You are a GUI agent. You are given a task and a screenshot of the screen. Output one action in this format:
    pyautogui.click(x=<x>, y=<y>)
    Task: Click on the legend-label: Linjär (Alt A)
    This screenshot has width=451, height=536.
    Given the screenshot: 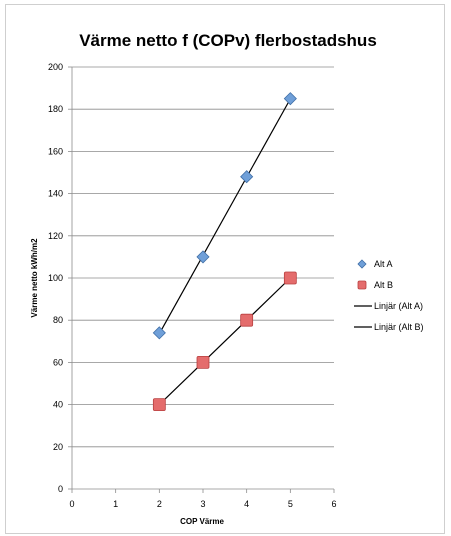 What is the action you would take?
    pyautogui.click(x=398, y=306)
    